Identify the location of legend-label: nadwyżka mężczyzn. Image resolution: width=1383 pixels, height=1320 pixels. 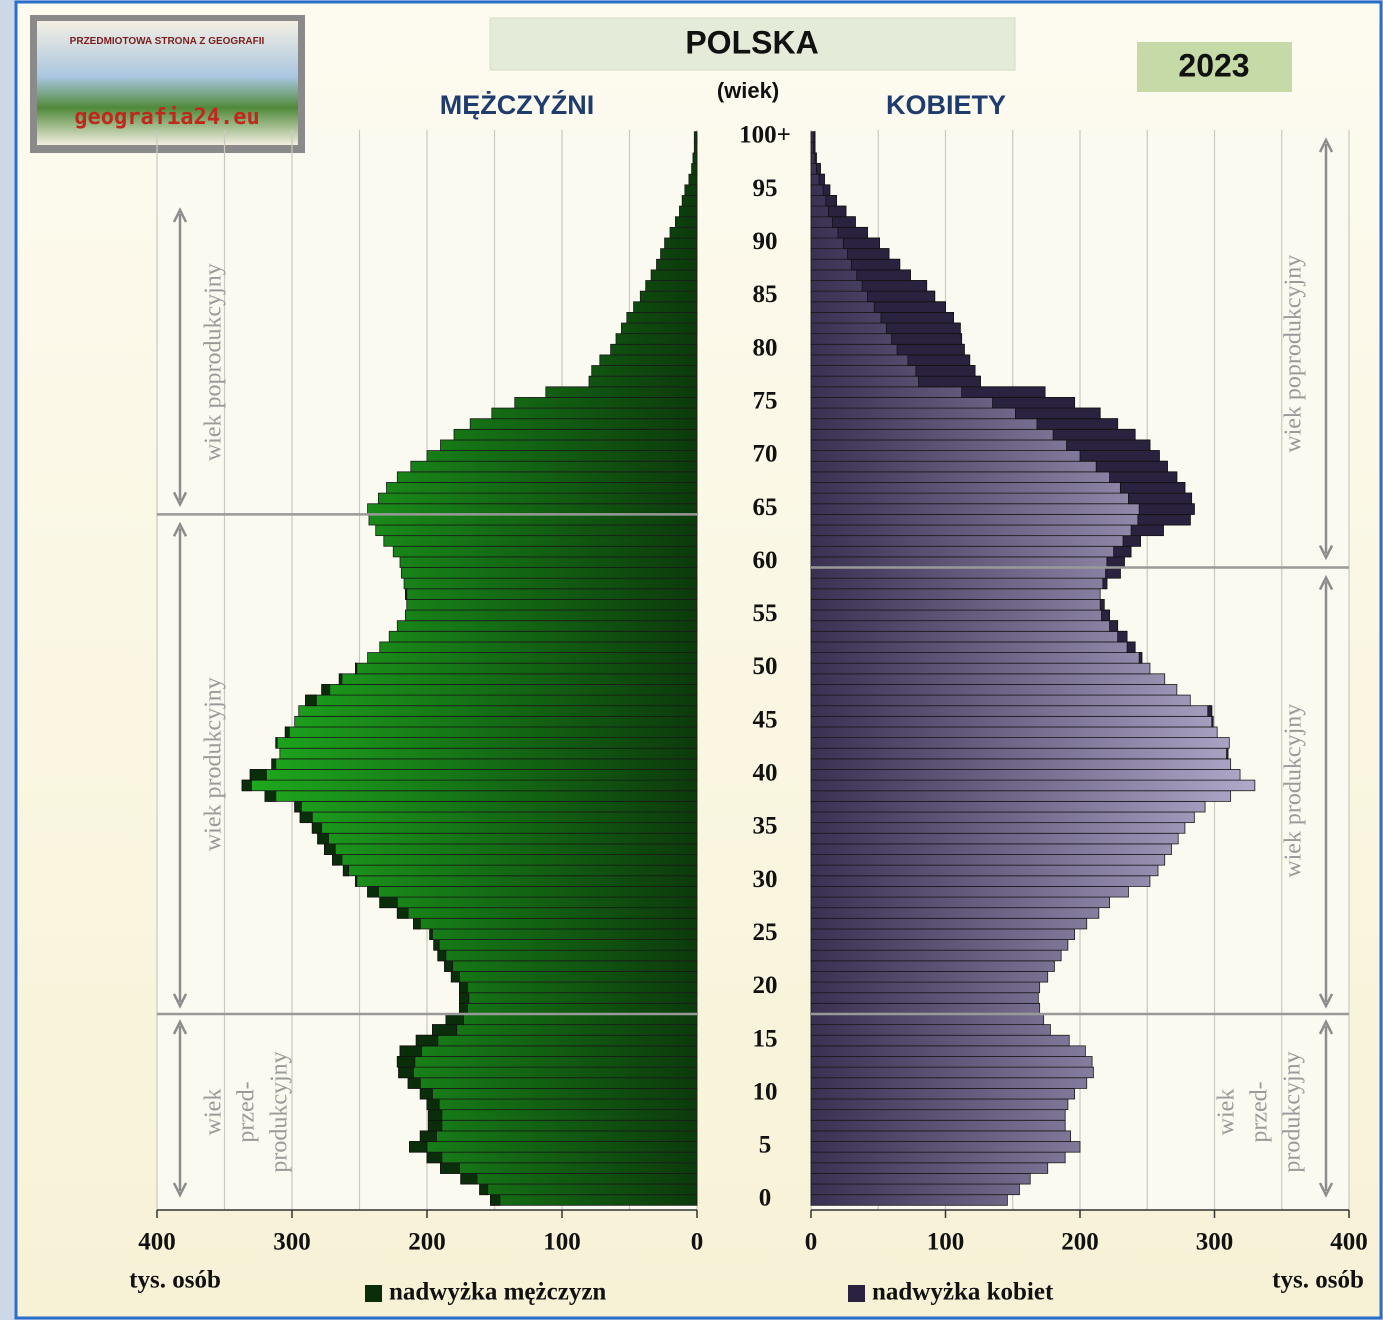
(497, 1292).